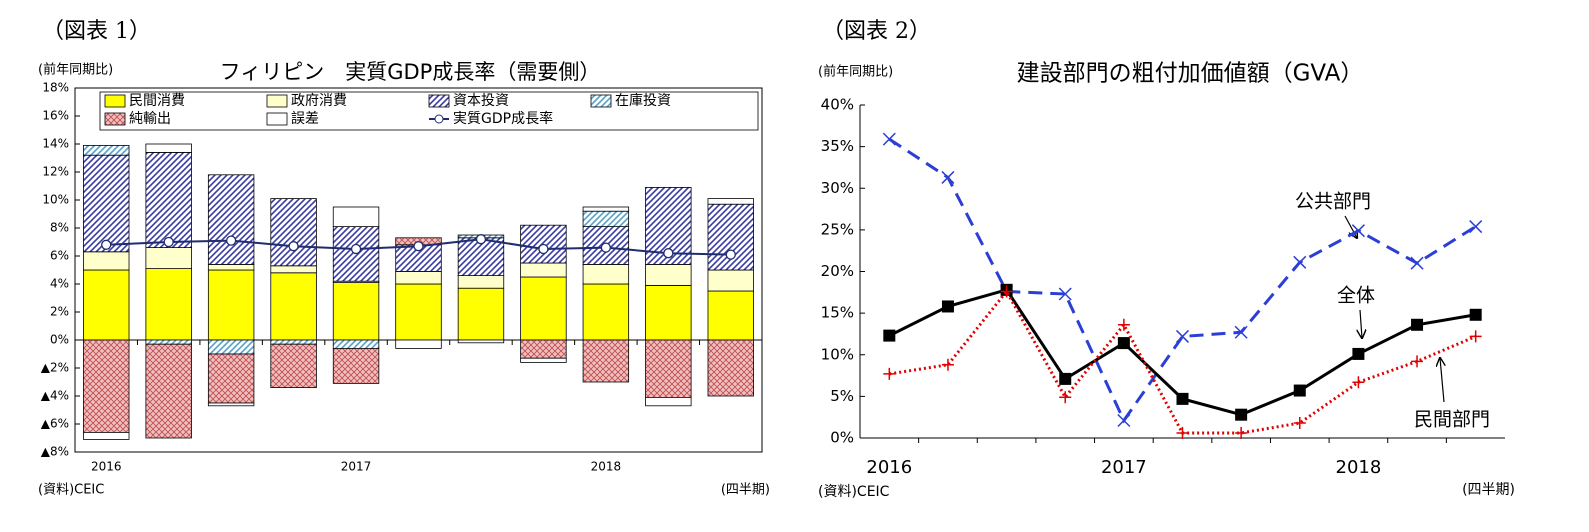 Image resolution: width=1589 pixels, height=532 pixels. What do you see at coordinates (55, 396) in the screenshot?
I see `y-tick-label: ▲4%` at bounding box center [55, 396].